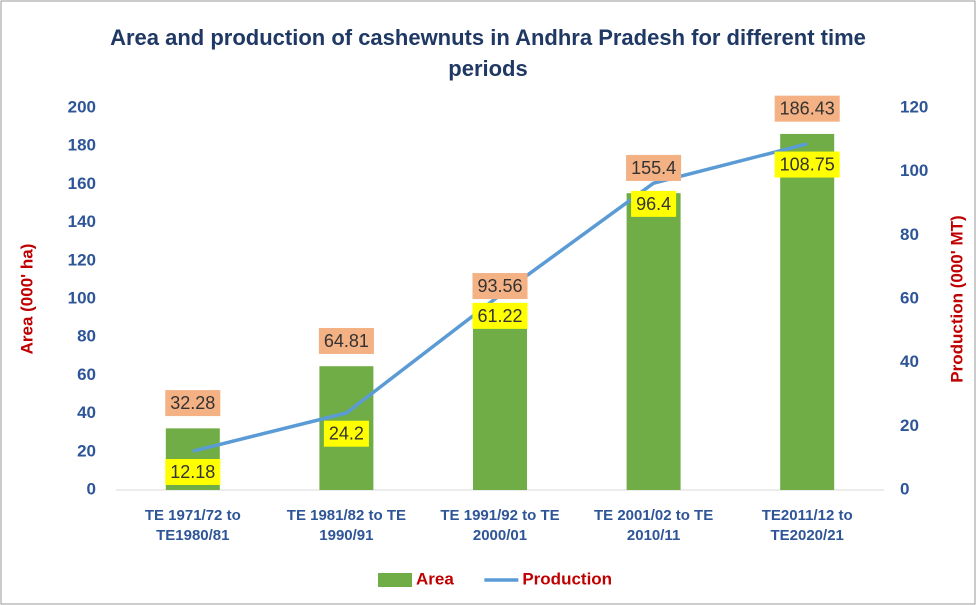 This screenshot has height=605, width=976. What do you see at coordinates (86, 374) in the screenshot?
I see `y-tick-label: 60` at bounding box center [86, 374].